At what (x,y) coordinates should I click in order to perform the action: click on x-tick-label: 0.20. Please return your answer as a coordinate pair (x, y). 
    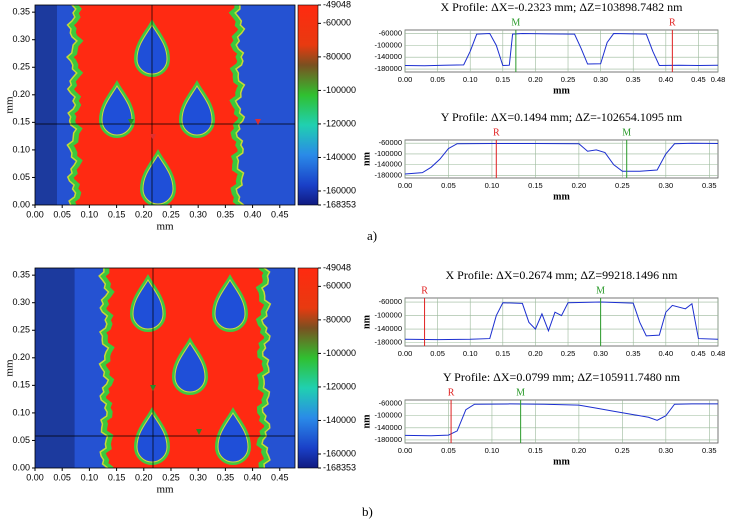
    Looking at the image, I should click on (144, 214).